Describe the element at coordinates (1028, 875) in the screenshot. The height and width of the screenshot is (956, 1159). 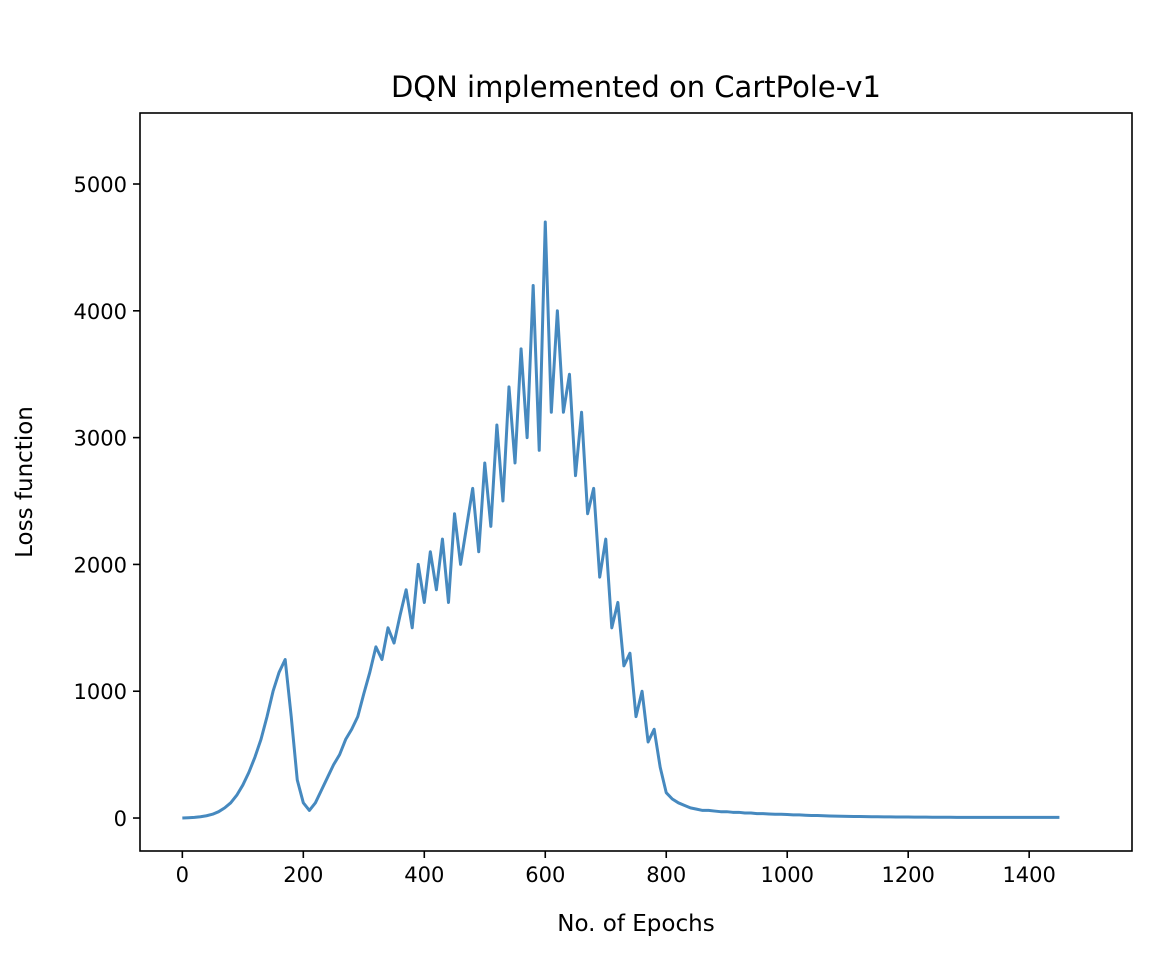
I see `x-tick-label: 1400` at that location.